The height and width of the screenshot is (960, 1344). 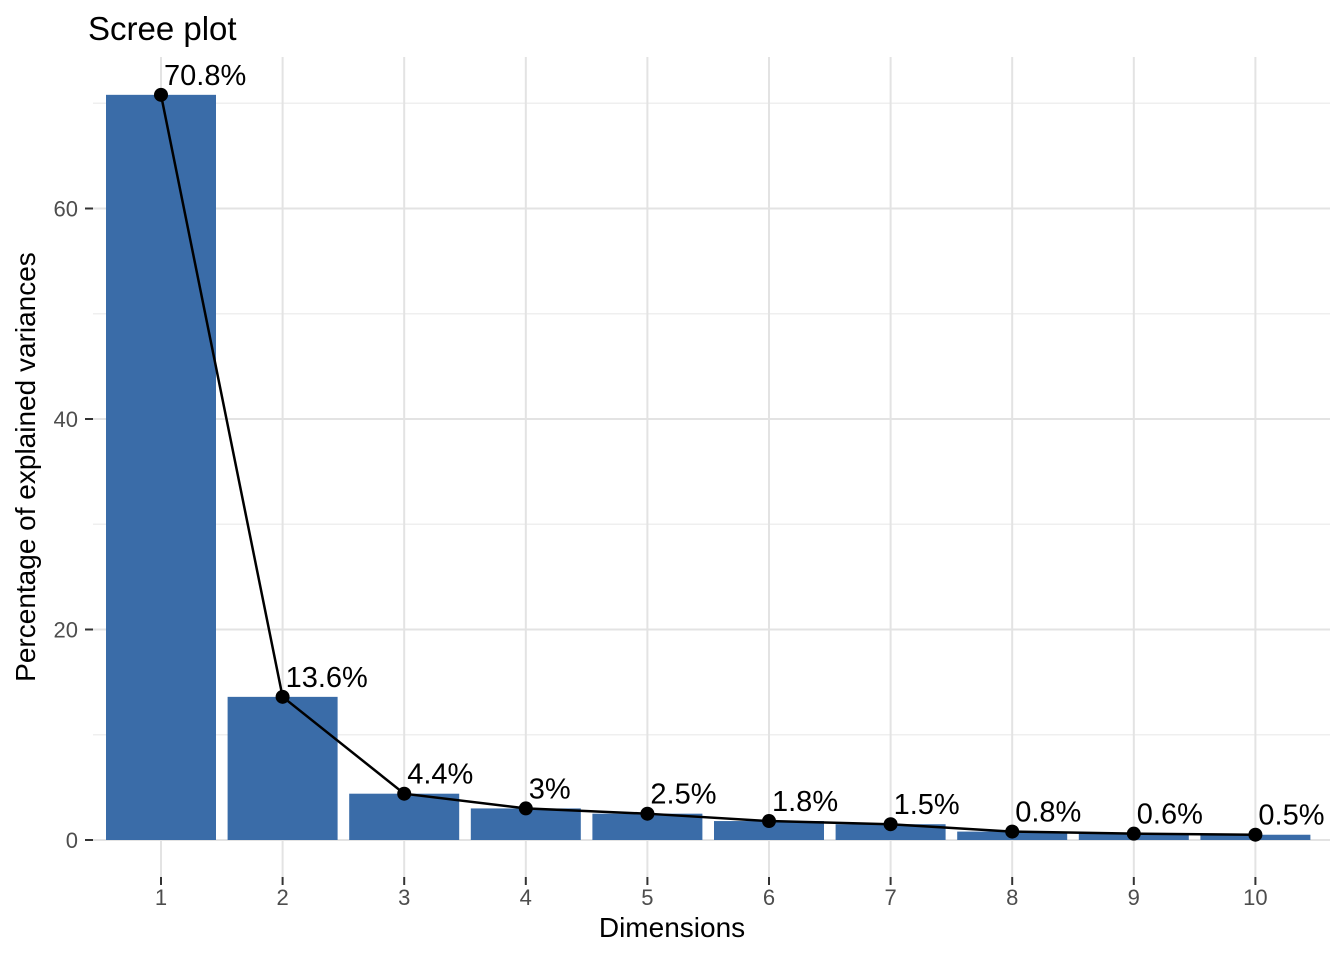 I want to click on point-label: 2.5%, so click(x=683, y=795).